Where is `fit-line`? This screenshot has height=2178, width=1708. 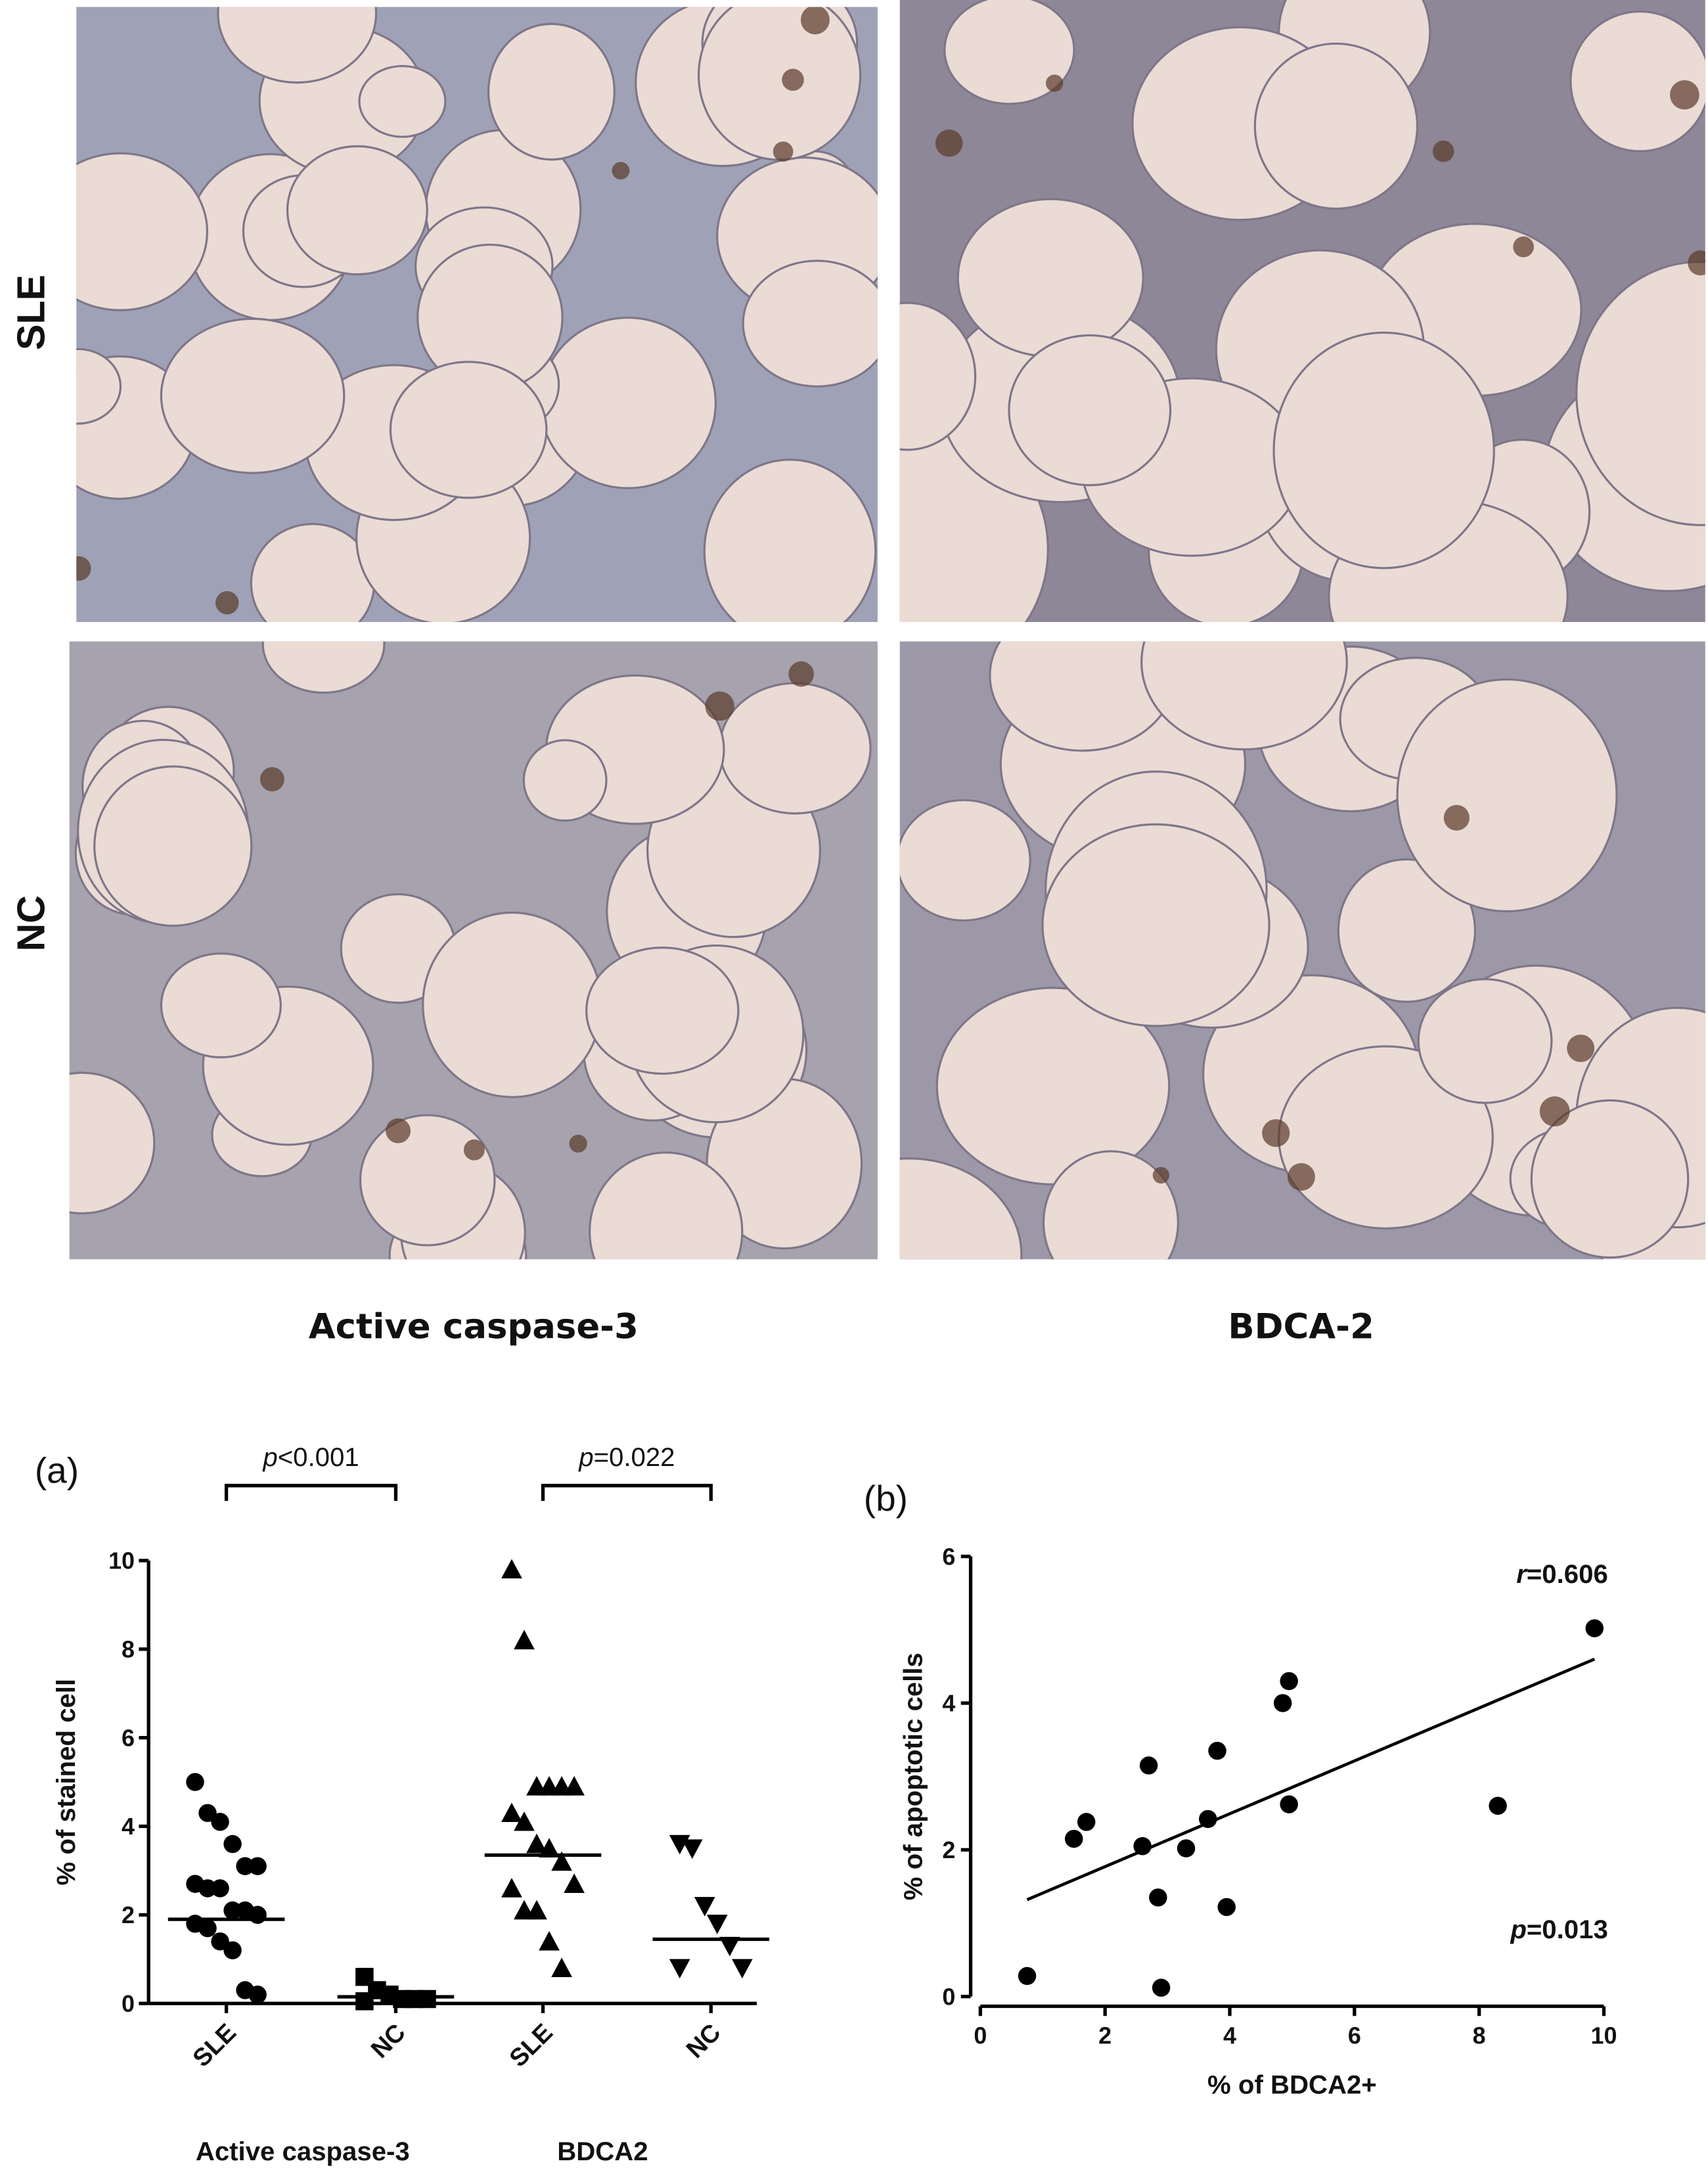 fit-line is located at coordinates (1311, 1779).